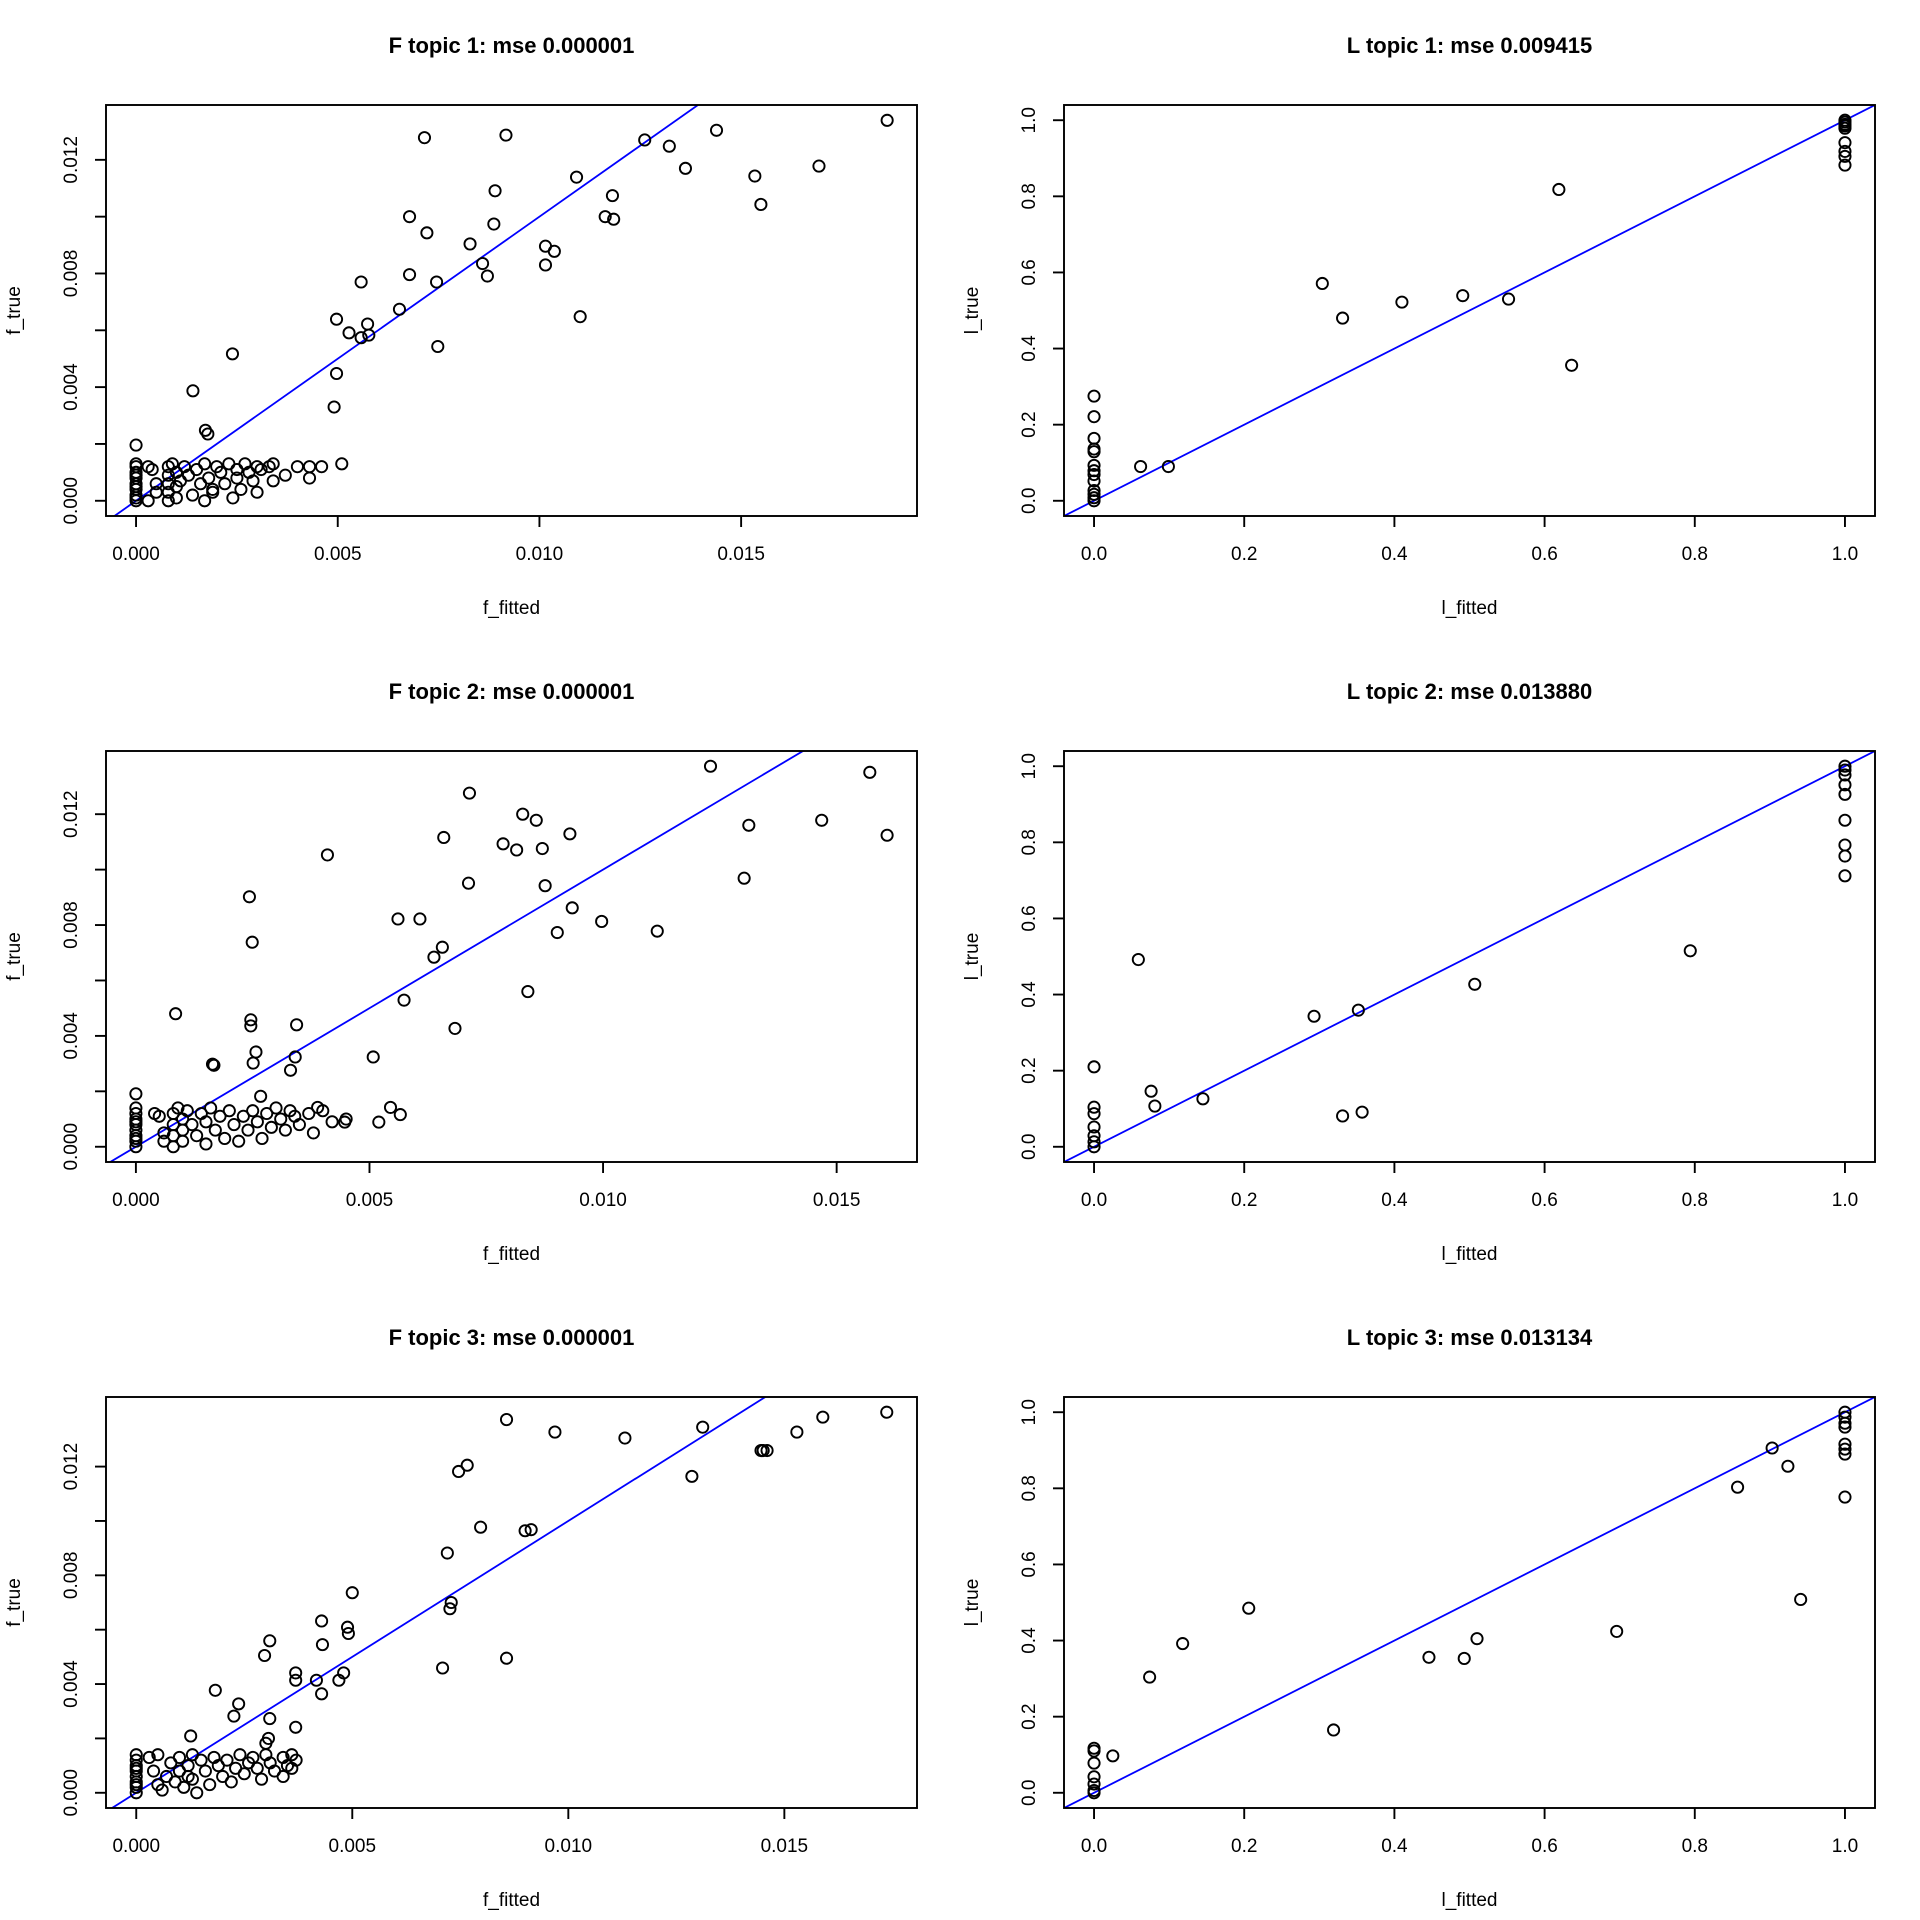 Image resolution: width=1920 pixels, height=1920 pixels. What do you see at coordinates (71, 1467) in the screenshot?
I see `y-tick-label: 0.012` at bounding box center [71, 1467].